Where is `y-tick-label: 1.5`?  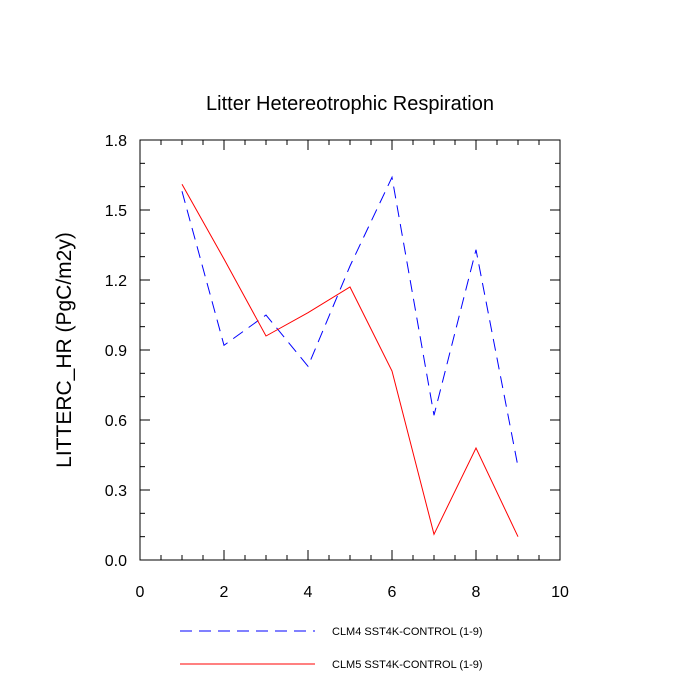 y-tick-label: 1.5 is located at coordinates (116, 211).